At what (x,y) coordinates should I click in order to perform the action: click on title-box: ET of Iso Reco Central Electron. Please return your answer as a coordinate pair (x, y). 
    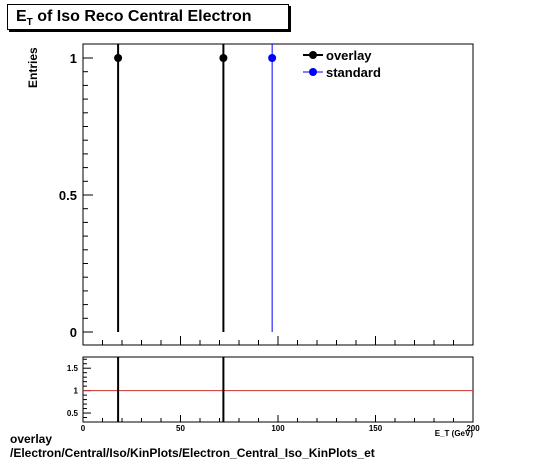
    Looking at the image, I should click on (148, 17).